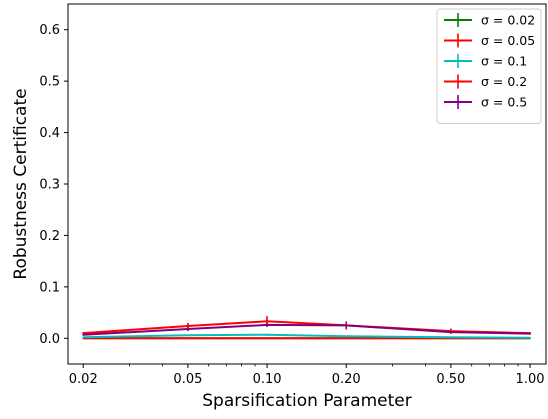 The height and width of the screenshot is (419, 548). What do you see at coordinates (530, 379) in the screenshot?
I see `x-tick-label: 1.00` at bounding box center [530, 379].